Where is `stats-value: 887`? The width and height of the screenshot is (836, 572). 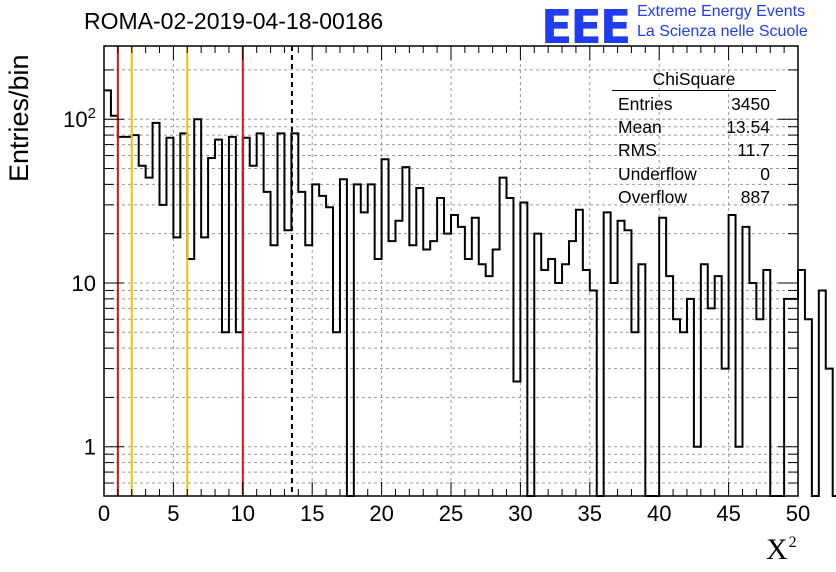
stats-value: 887 is located at coordinates (755, 196).